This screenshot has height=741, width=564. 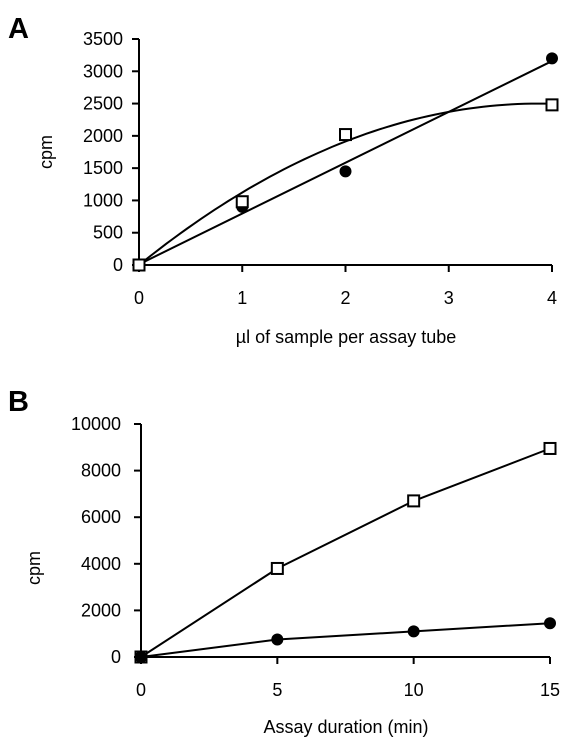 What do you see at coordinates (103, 168) in the screenshot?
I see `panel-a-y-tick-label: 1500` at bounding box center [103, 168].